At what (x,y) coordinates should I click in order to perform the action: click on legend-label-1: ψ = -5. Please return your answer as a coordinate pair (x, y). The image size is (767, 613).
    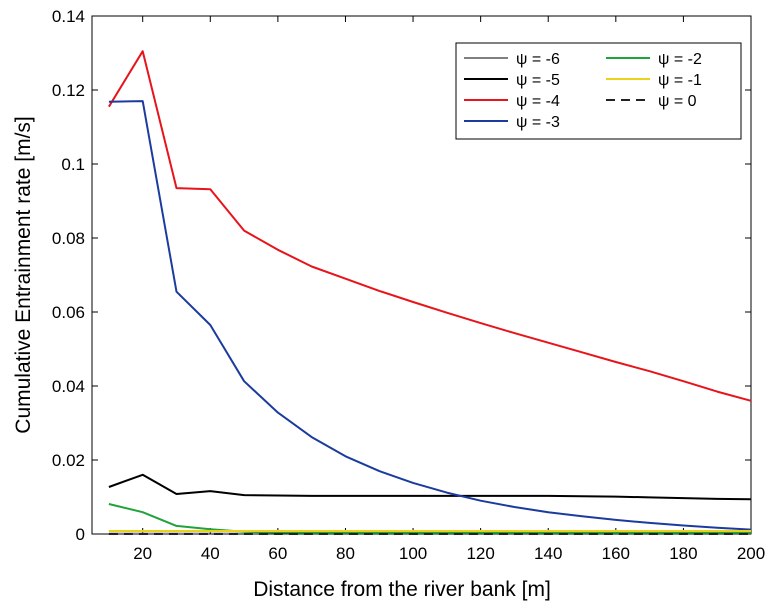
    Looking at the image, I should click on (538, 80).